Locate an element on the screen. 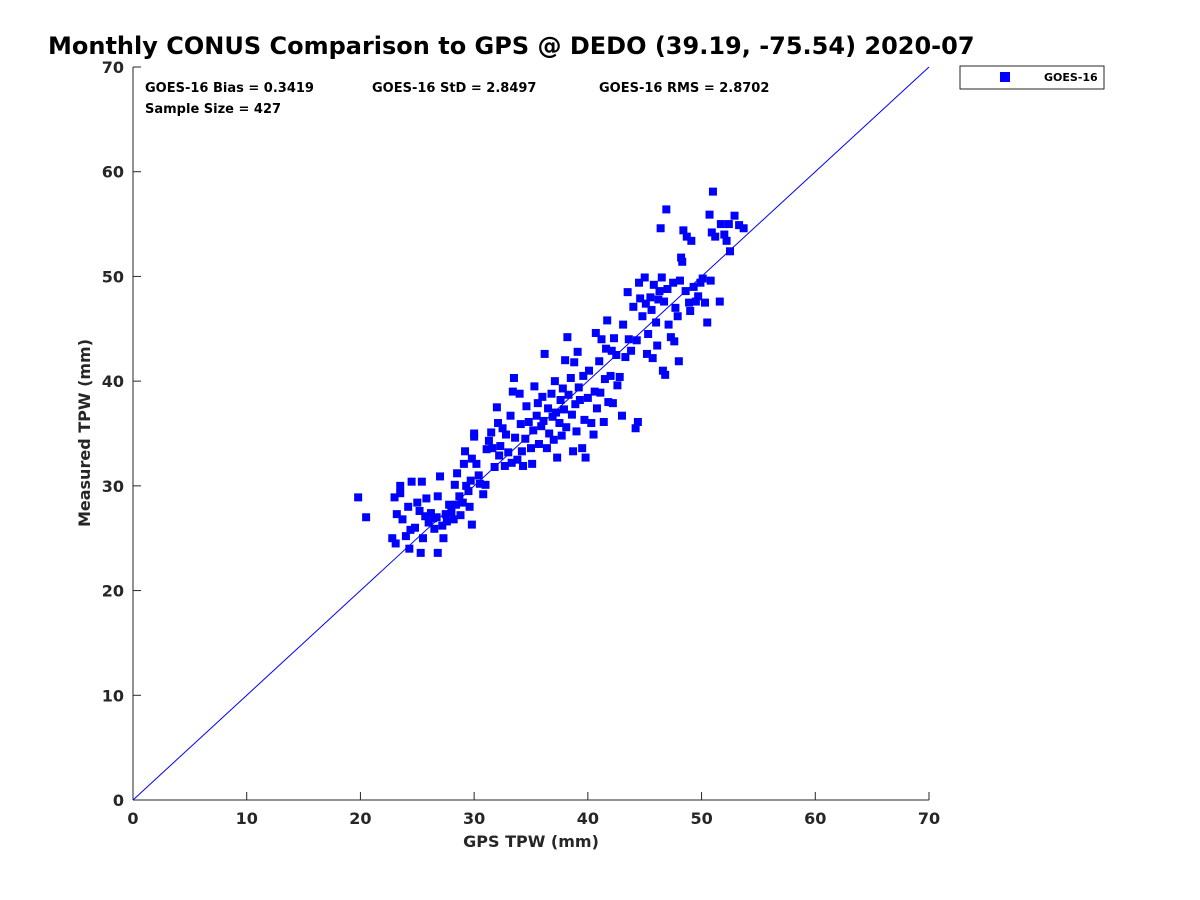 This screenshot has width=1200, height=900. x-tick-label: 0 is located at coordinates (132, 818).